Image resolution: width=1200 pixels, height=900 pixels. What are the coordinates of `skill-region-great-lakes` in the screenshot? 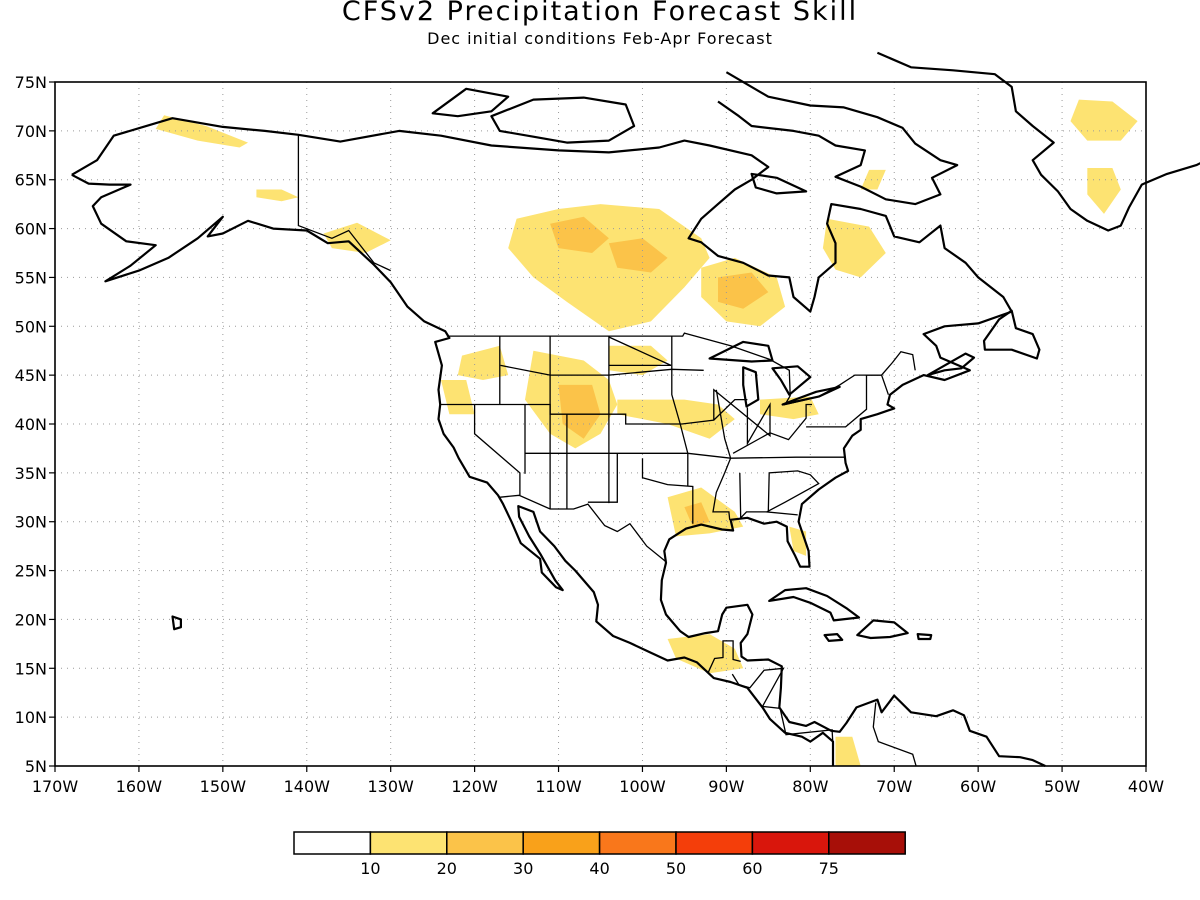 It's located at (789, 408).